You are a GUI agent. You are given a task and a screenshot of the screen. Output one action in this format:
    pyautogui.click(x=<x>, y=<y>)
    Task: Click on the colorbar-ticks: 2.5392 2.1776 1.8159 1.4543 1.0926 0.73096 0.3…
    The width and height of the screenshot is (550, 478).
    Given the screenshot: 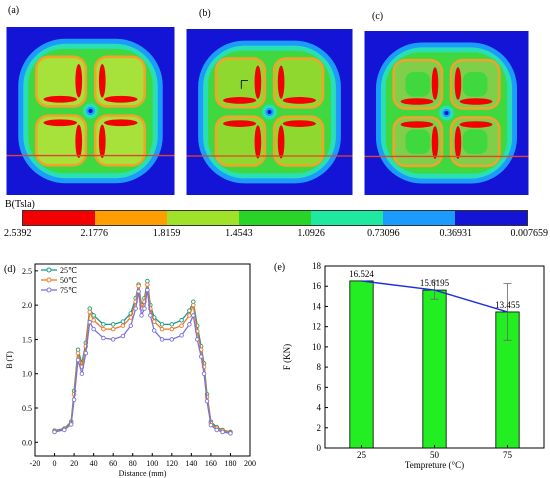 What is the action you would take?
    pyautogui.click(x=275, y=234)
    